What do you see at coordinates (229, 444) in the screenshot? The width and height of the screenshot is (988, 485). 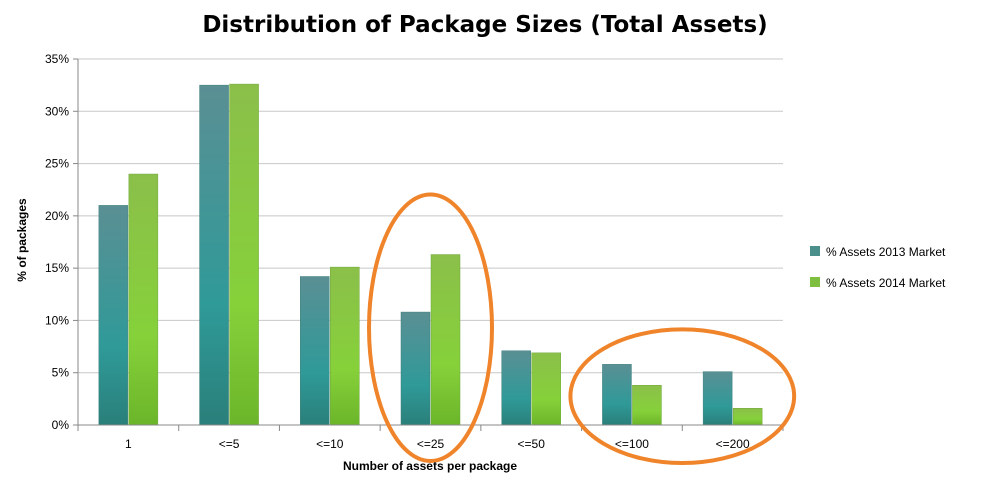 I see `x-tick-label: <=5` at bounding box center [229, 444].